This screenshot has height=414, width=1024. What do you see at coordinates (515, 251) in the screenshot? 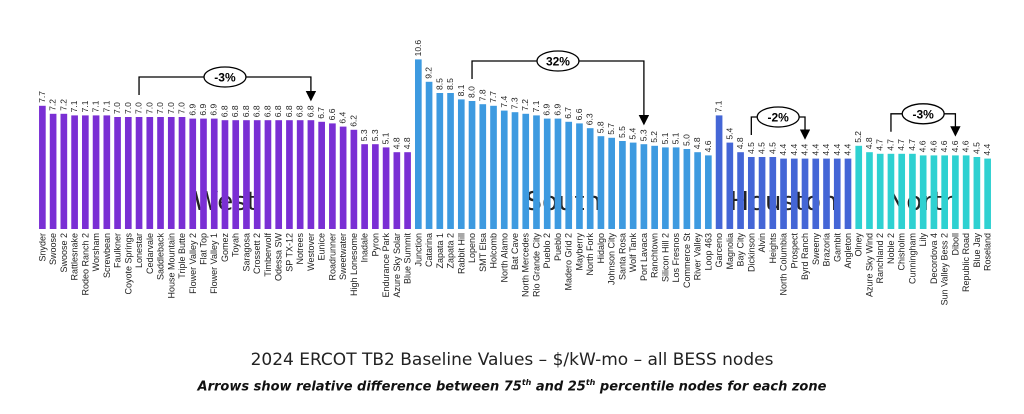
I see `category-label-south-9: Bat Cave` at bounding box center [515, 251].